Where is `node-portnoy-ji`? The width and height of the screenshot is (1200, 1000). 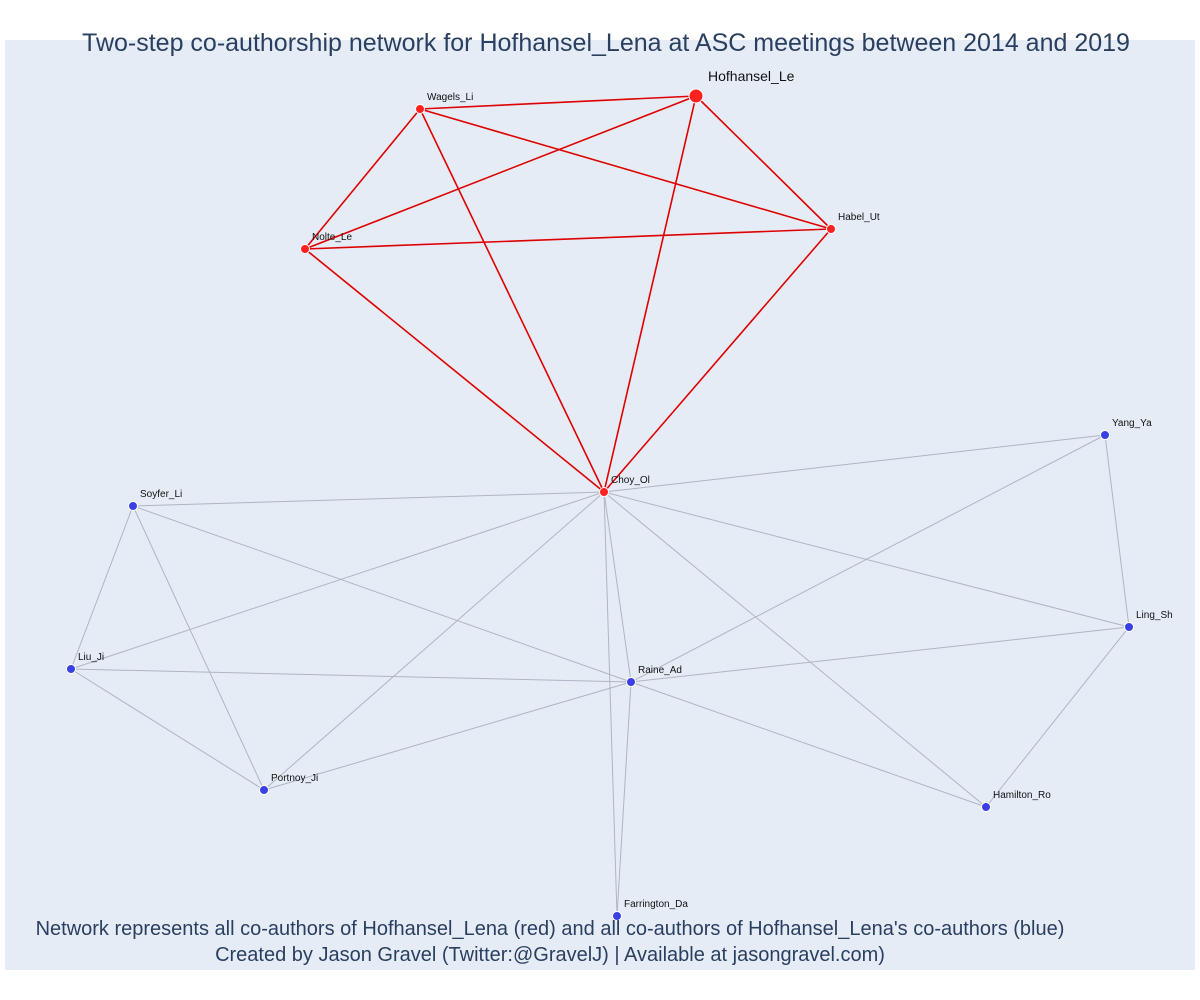
node-portnoy-ji is located at coordinates (264, 790).